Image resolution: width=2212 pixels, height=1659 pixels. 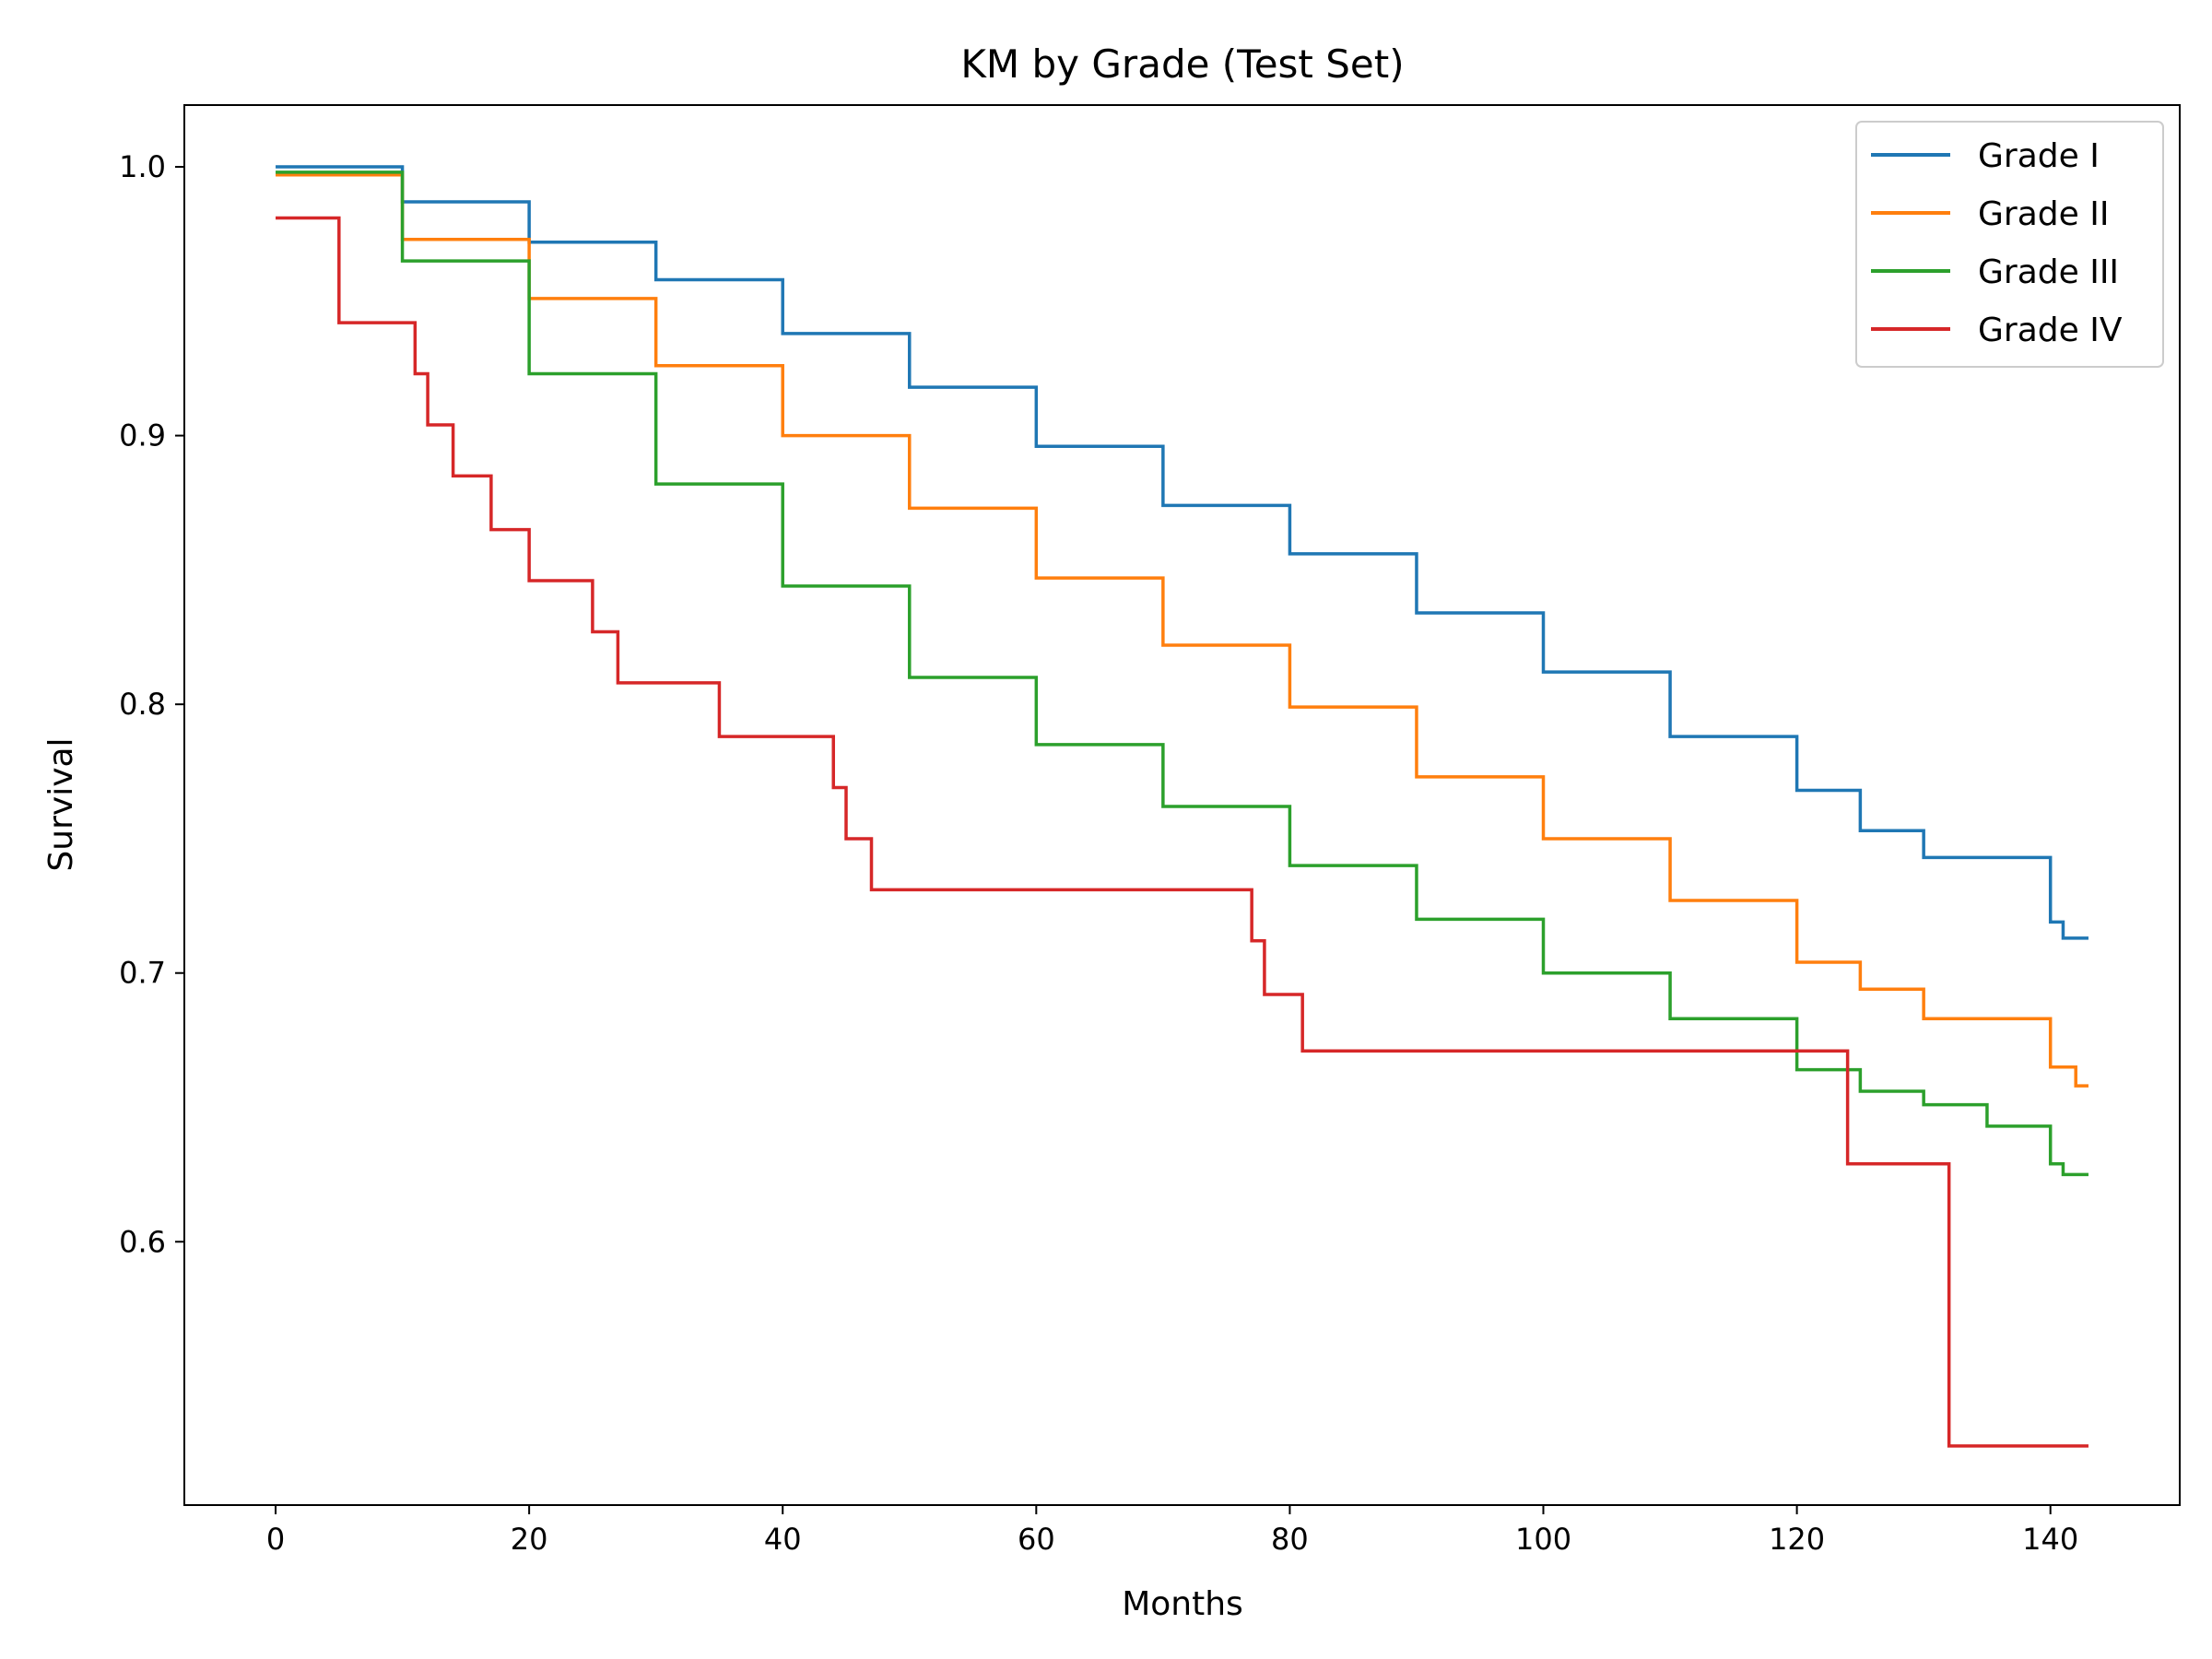 I want to click on legend-label: Grade I, so click(x=2039, y=156).